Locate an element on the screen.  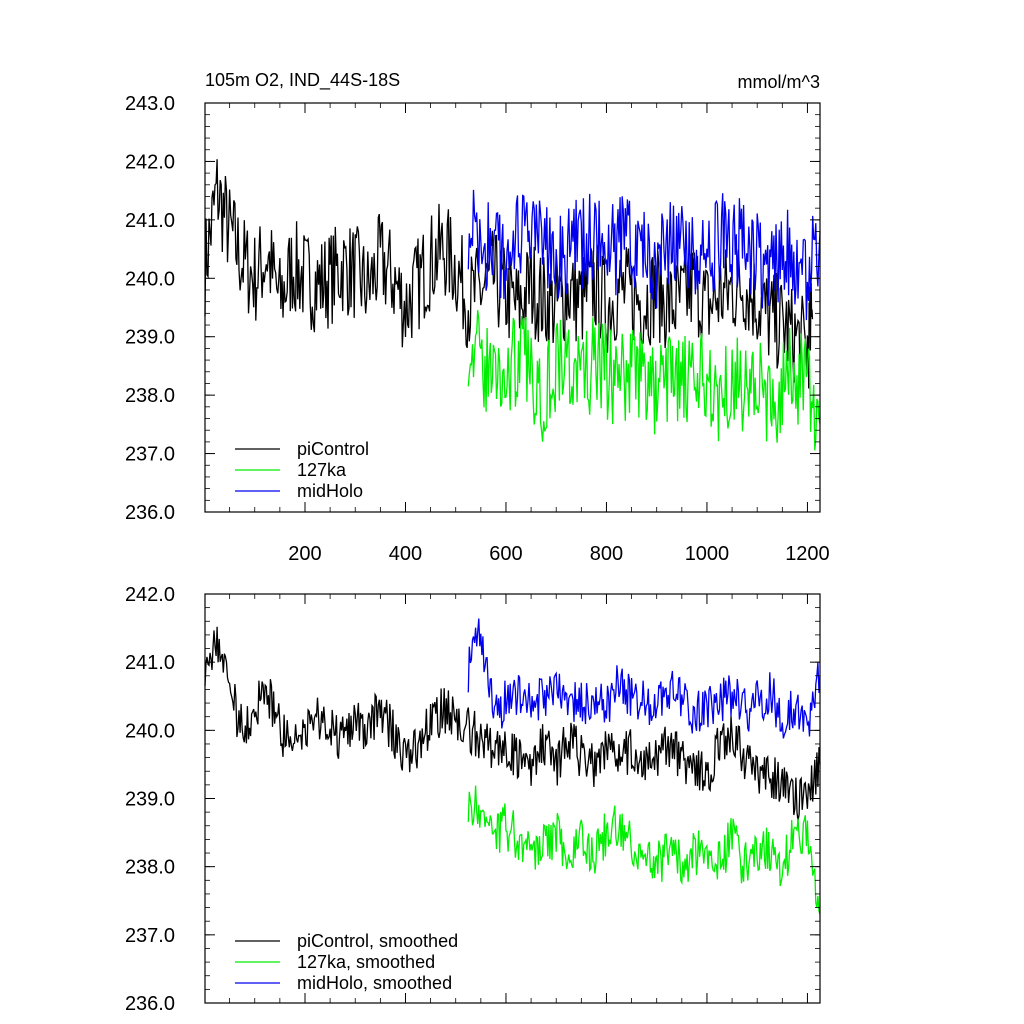
top-y-tick-label: 240.0 is located at coordinates (150, 279).